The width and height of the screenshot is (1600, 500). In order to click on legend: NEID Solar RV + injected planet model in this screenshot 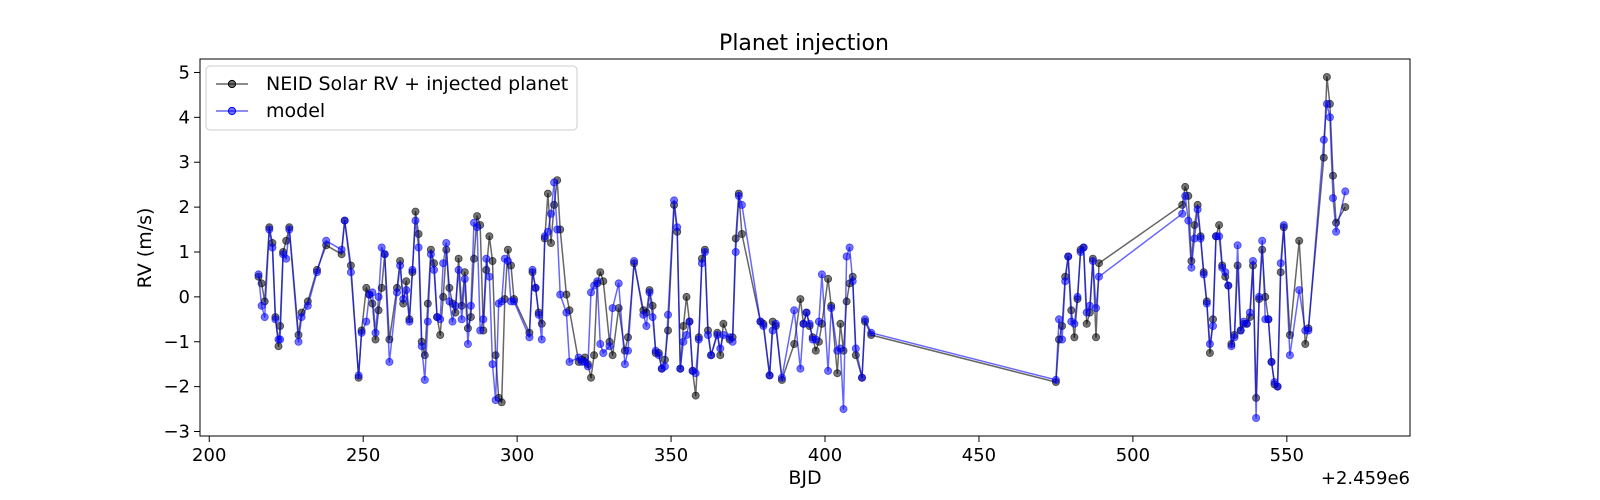, I will do `click(391, 98)`.